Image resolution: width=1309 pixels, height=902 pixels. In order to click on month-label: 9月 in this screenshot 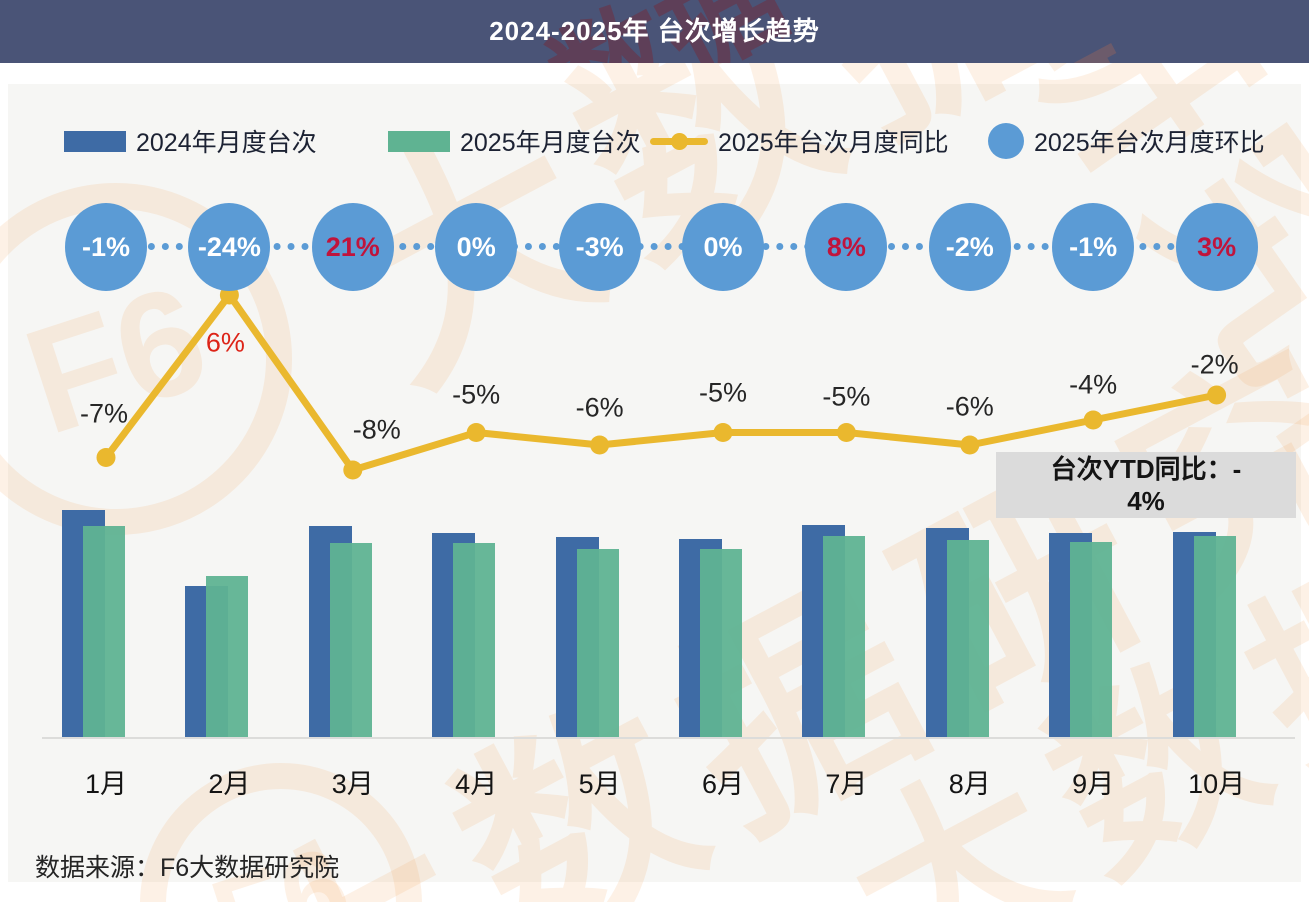, I will do `click(1093, 784)`.